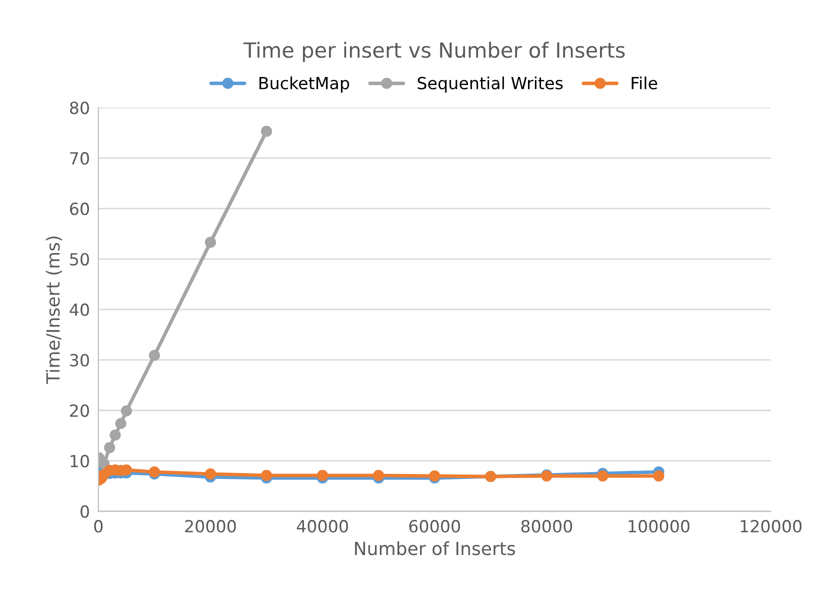 The height and width of the screenshot is (598, 820). Describe the element at coordinates (435, 548) in the screenshot. I see `x-axis-title: Number of Inserts` at that location.